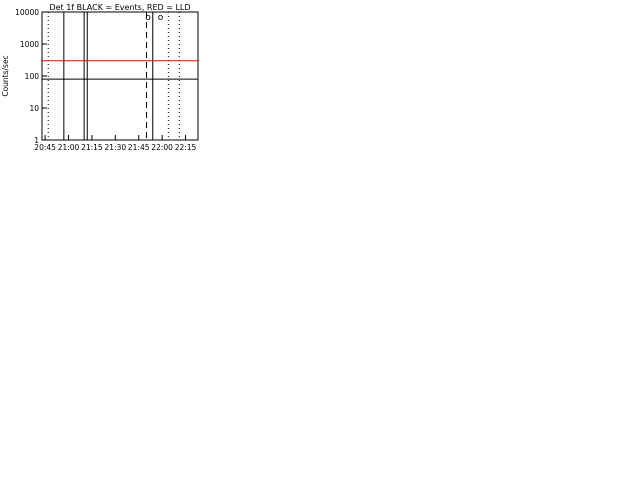 The width and height of the screenshot is (640, 480). I want to click on x-tick-label: 21:45, so click(139, 147).